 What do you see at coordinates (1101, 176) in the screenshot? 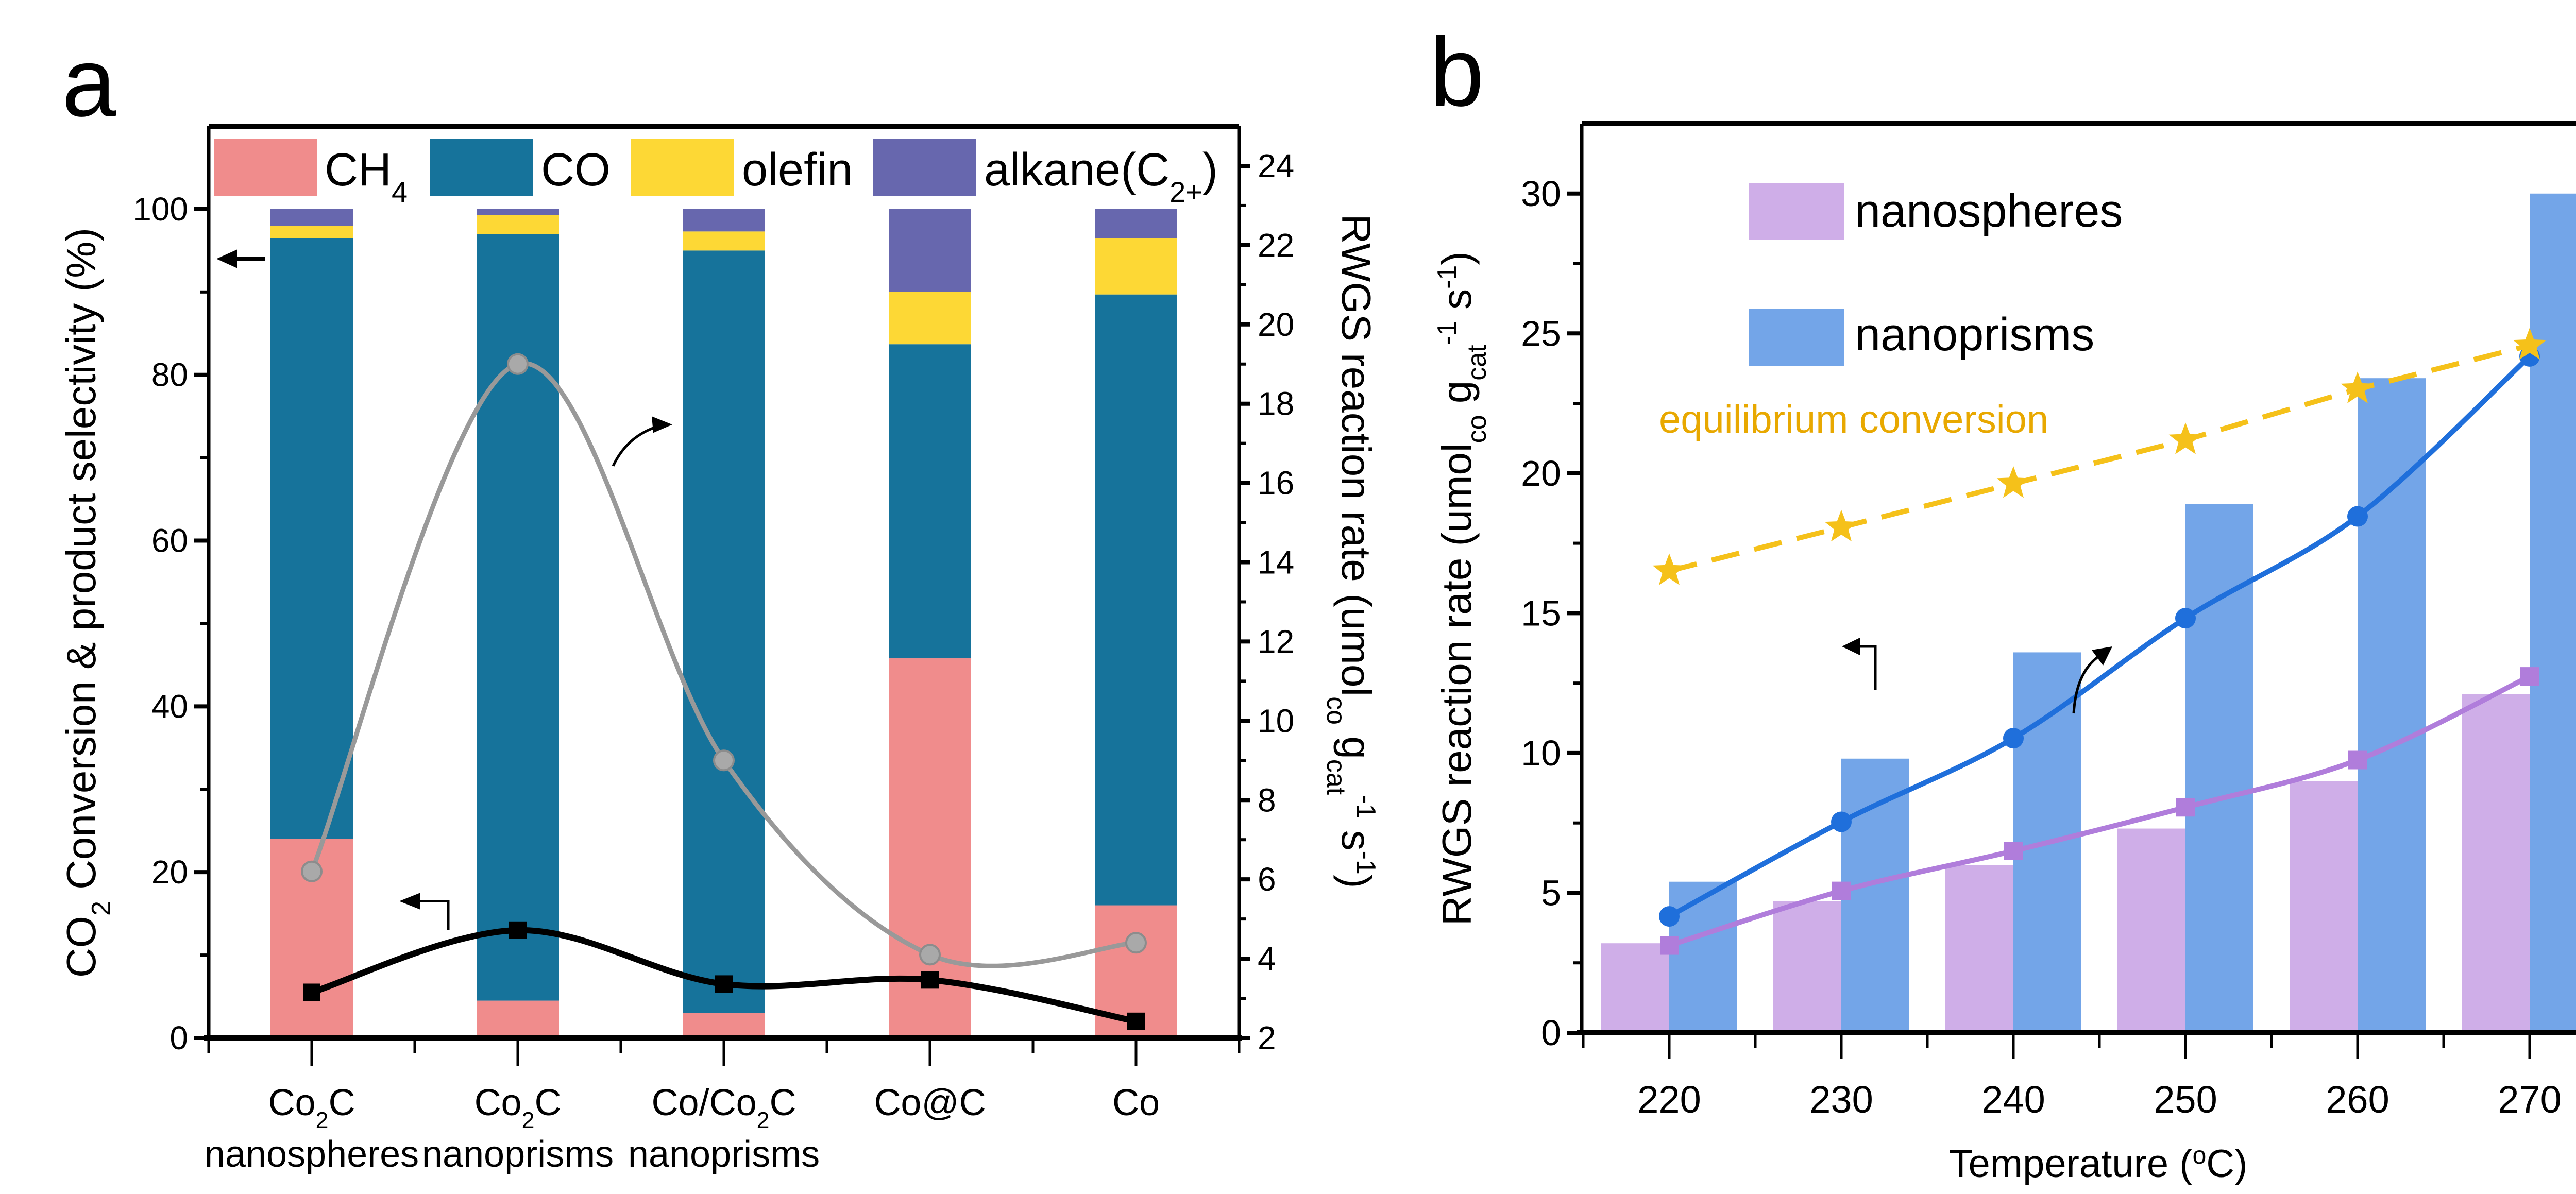
I see `legend-label: alkane(C2+)` at bounding box center [1101, 176].